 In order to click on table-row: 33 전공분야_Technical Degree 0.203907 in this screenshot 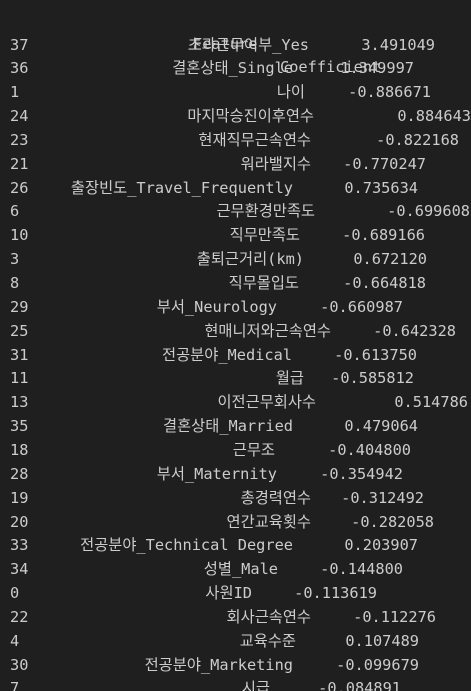, I will do `click(235, 546)`.